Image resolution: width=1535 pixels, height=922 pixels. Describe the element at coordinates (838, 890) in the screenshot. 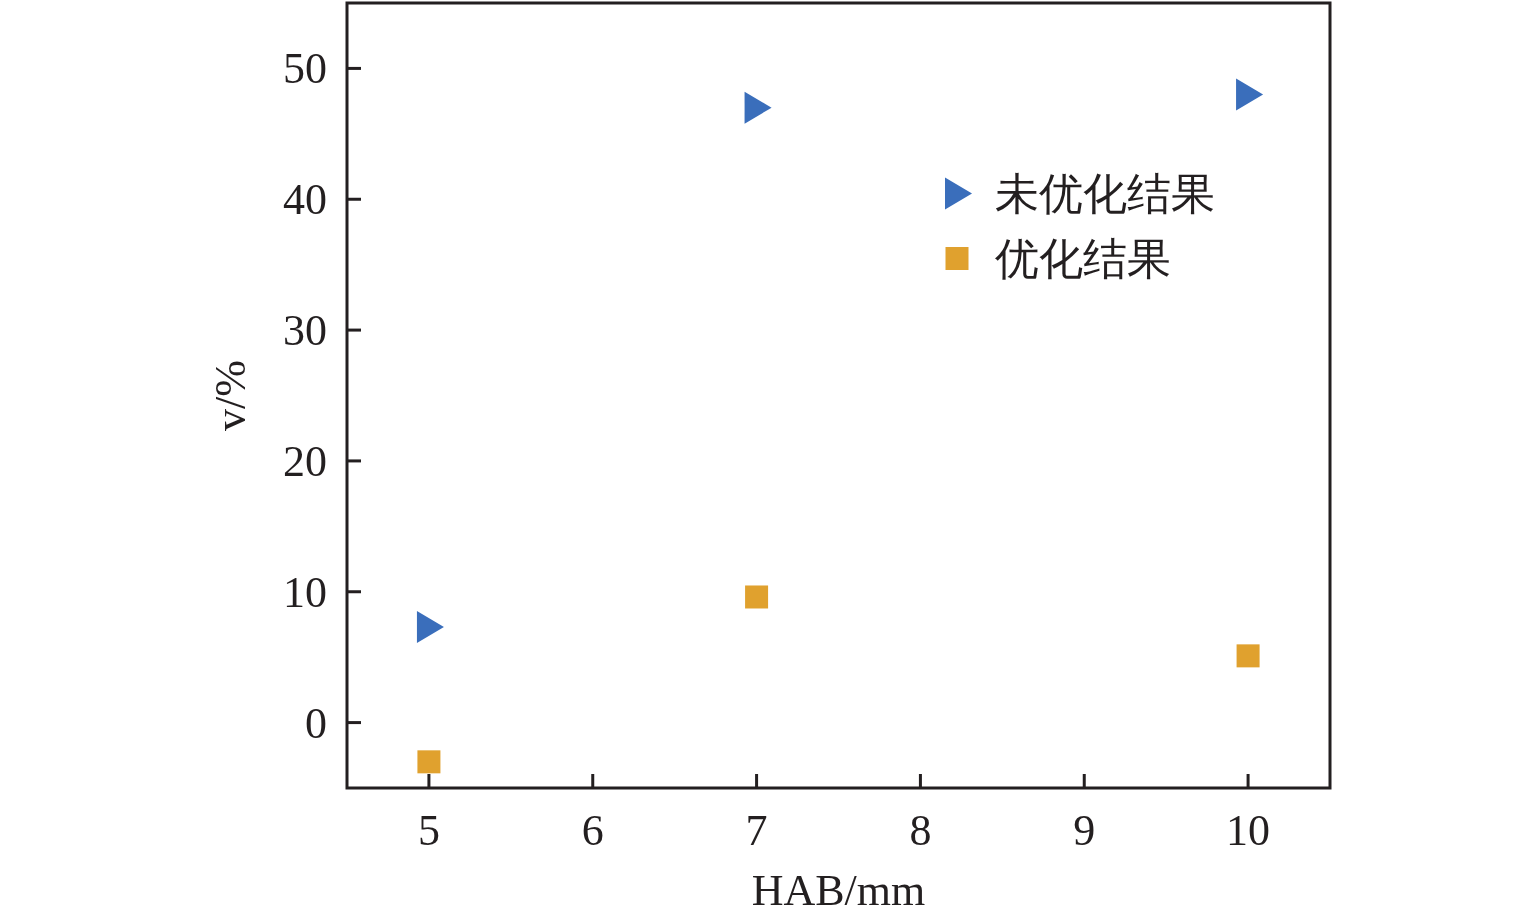

I see `x-axis-title: HAB/mm` at that location.